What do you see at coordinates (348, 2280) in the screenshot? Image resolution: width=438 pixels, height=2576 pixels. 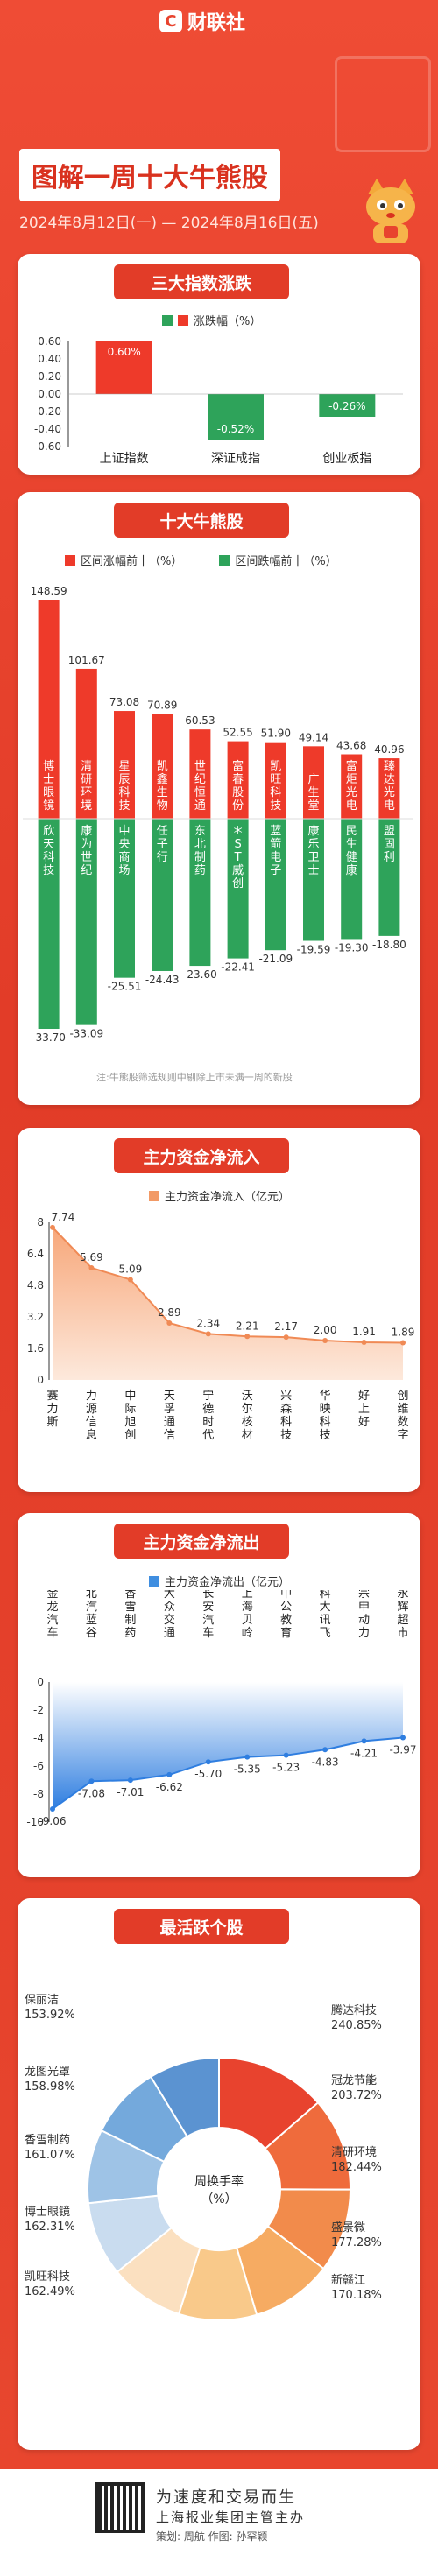 I see `slice-name-label: 新赣江` at bounding box center [348, 2280].